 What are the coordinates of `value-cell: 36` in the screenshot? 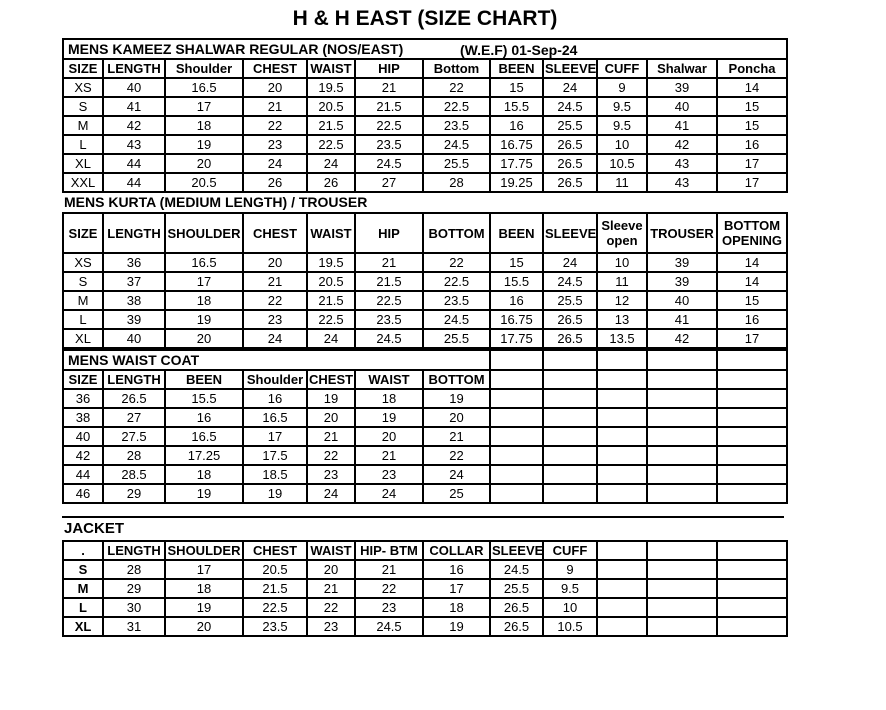 It's located at (135, 263).